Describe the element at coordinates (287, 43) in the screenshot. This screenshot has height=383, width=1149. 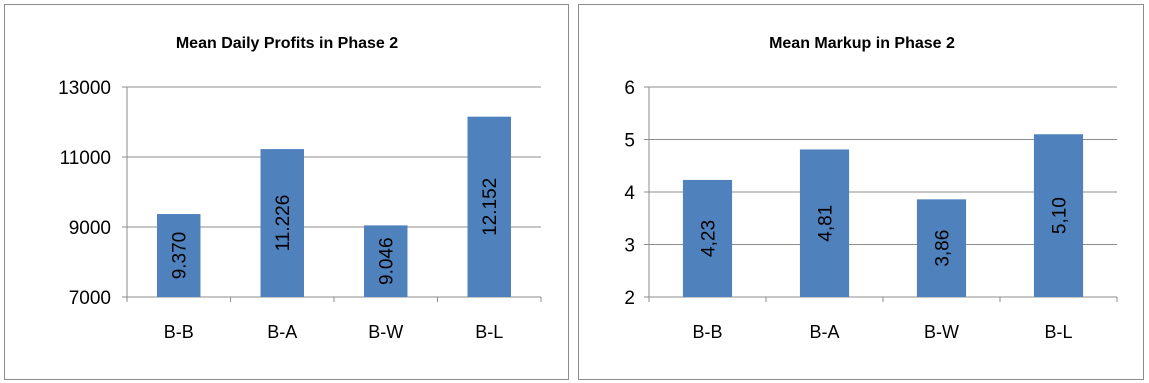
I see `chart-title: Mean Daily Profits in Phase 2` at that location.